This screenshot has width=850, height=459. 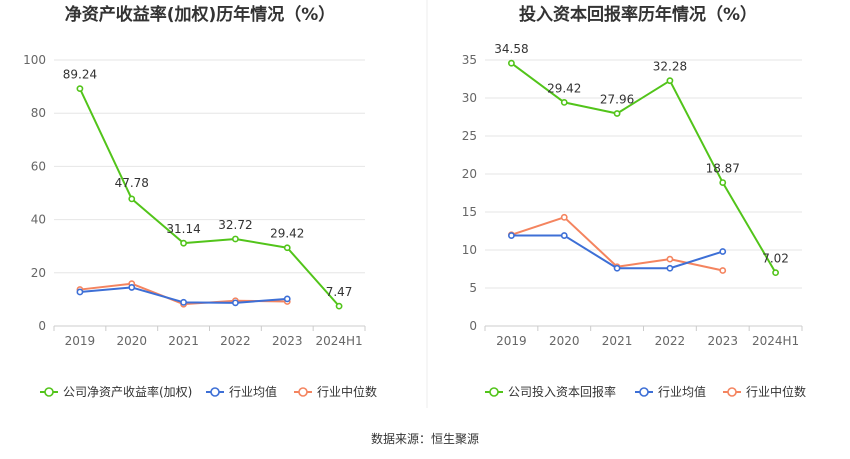 I want to click on y-tick-label: 15, so click(x=469, y=212).